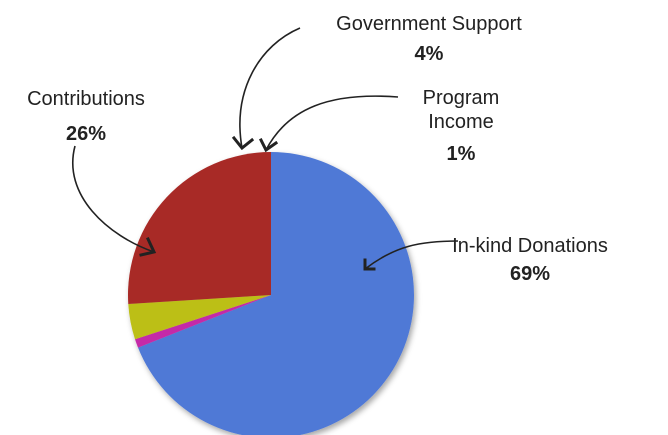 The image size is (668, 435). I want to click on slice-label-in-kind-donations: In-kind Donations, so click(530, 246).